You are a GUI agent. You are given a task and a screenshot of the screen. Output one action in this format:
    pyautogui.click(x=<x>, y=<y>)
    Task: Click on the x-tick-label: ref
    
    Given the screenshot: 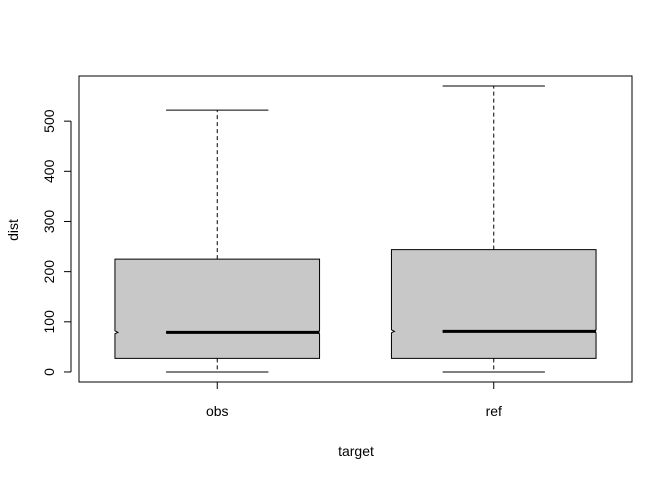 What is the action you would take?
    pyautogui.click(x=494, y=411)
    